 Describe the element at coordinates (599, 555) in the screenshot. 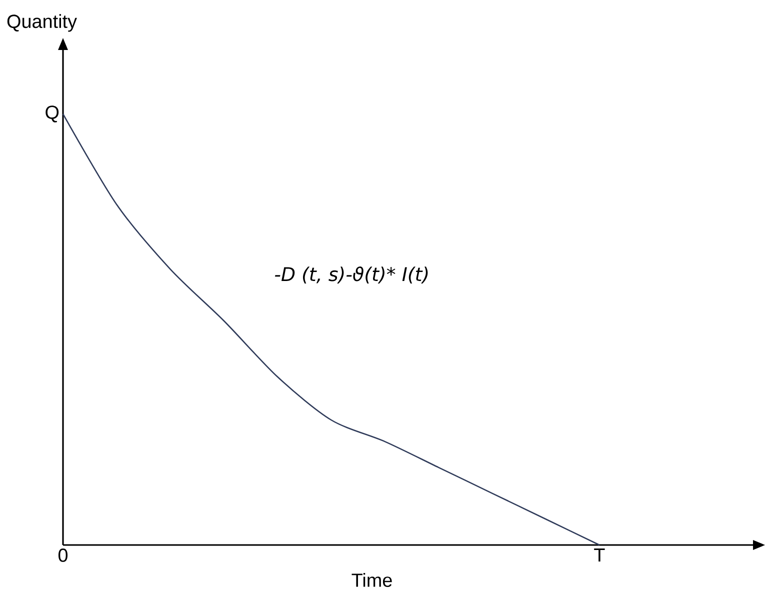

I see `text: T` at that location.